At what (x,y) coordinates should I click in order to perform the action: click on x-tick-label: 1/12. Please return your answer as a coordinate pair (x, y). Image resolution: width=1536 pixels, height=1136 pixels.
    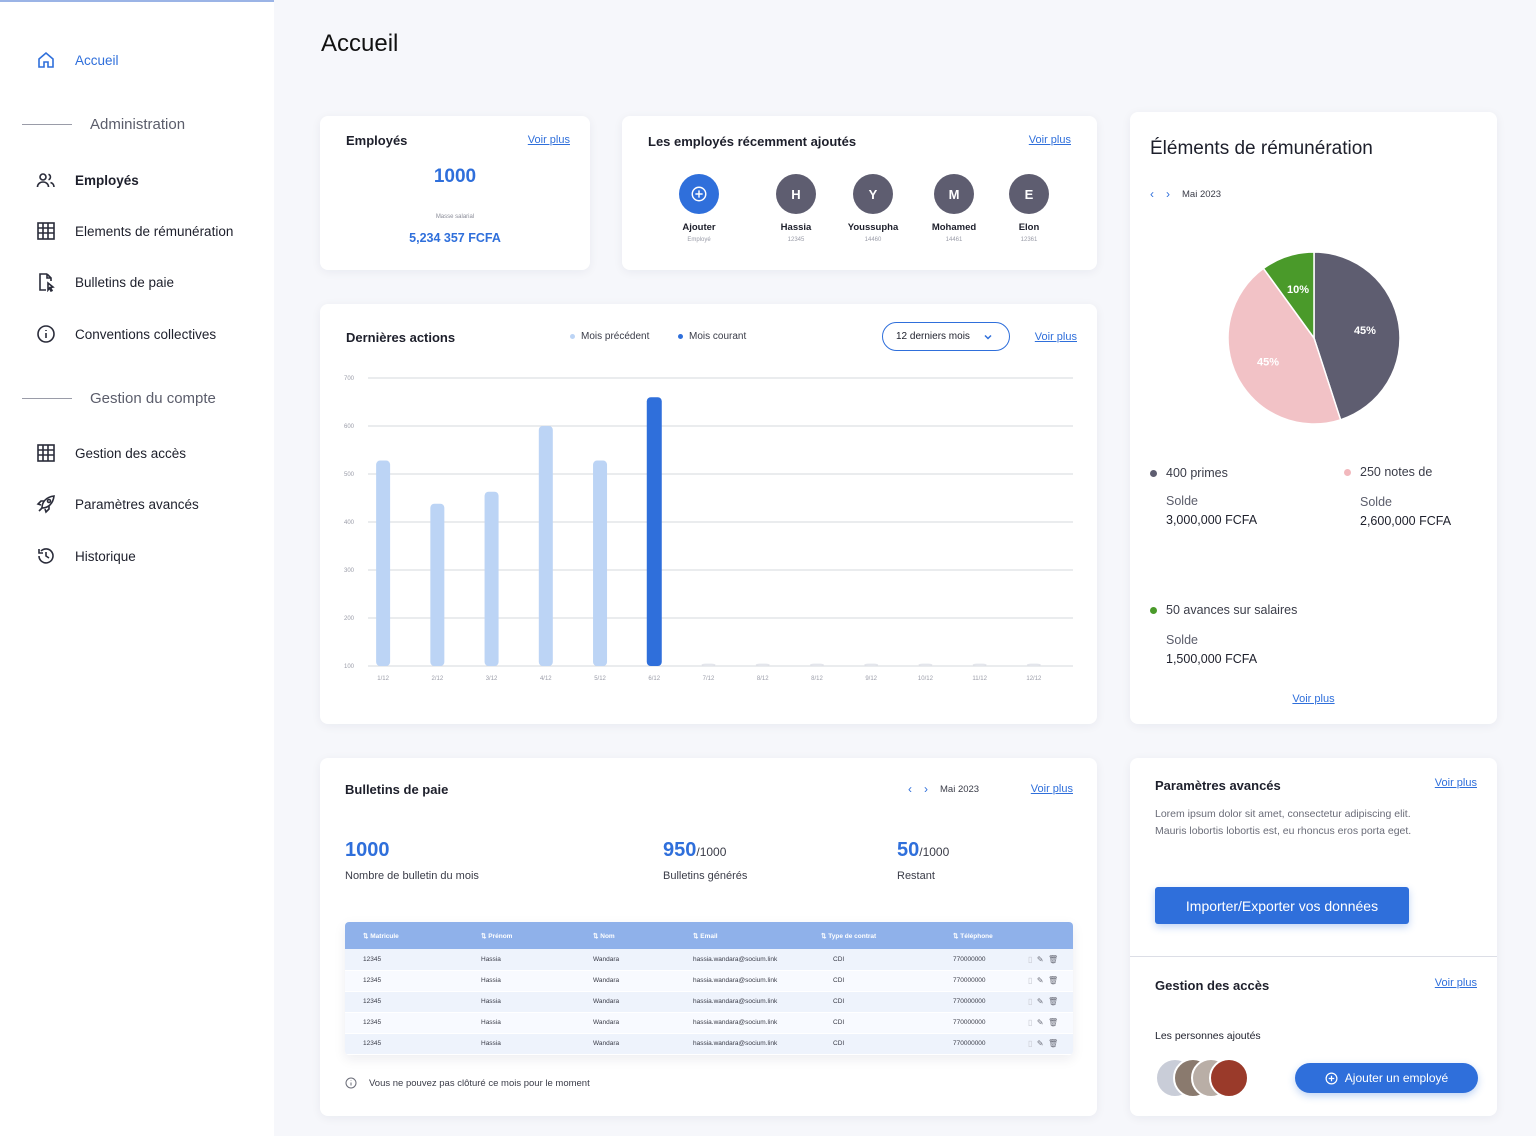
    Looking at the image, I should click on (383, 679).